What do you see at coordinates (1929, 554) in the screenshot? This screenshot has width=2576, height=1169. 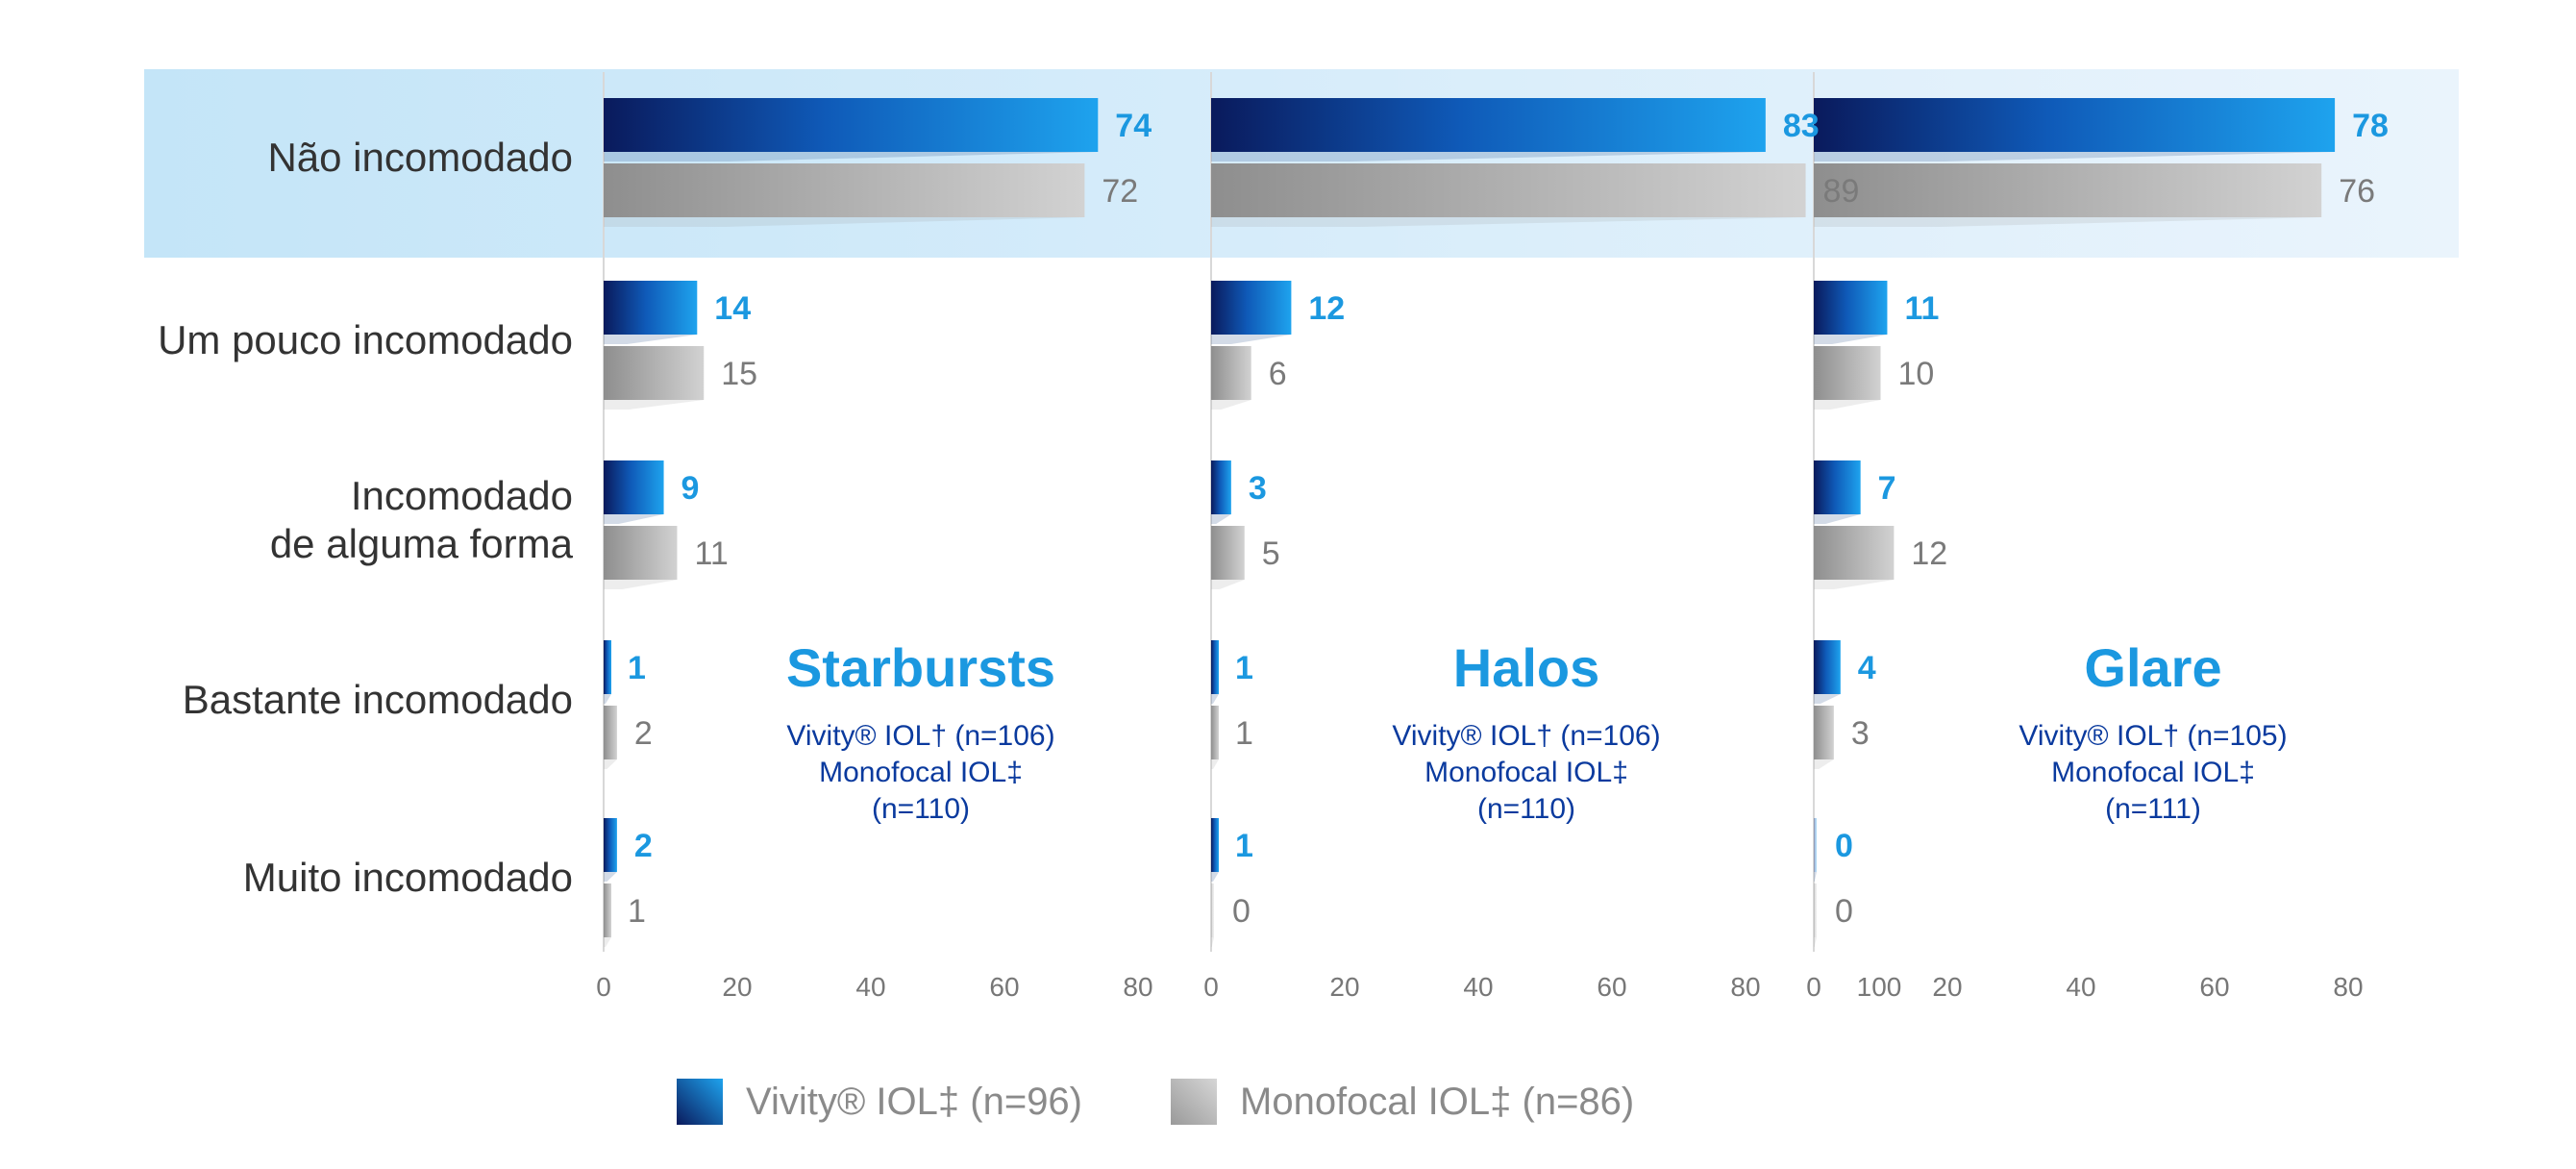 I see `glare-monofocal-value-2: 12` at bounding box center [1929, 554].